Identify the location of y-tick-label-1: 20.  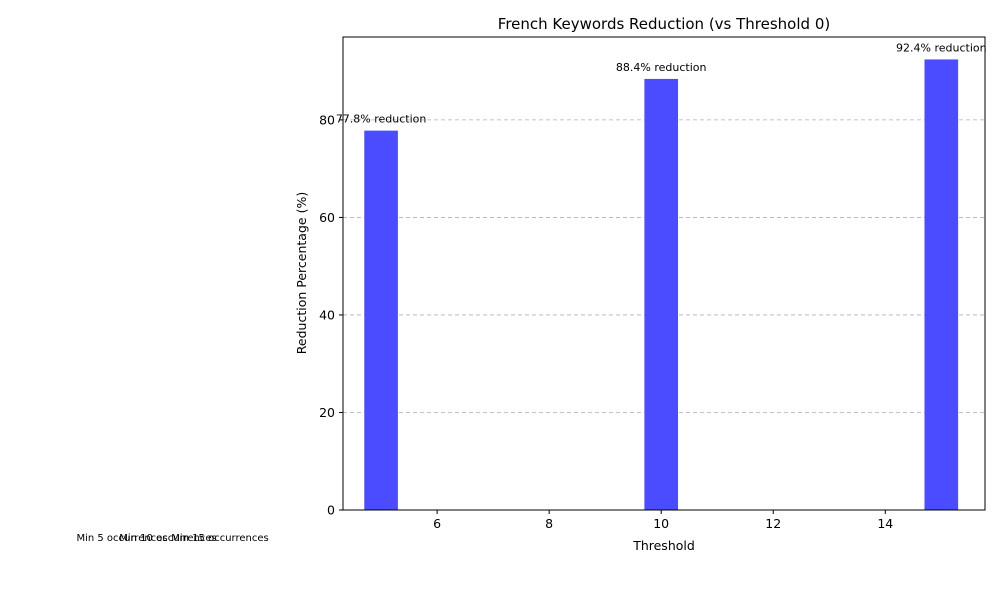
(327, 412).